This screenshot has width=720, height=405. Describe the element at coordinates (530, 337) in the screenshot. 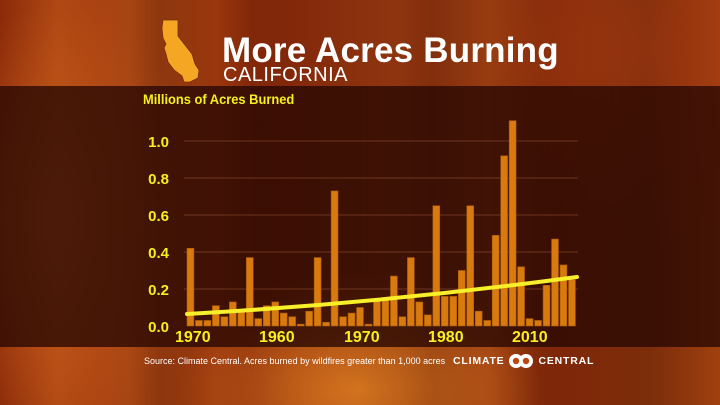

I see `x-tick-label: 2010` at that location.